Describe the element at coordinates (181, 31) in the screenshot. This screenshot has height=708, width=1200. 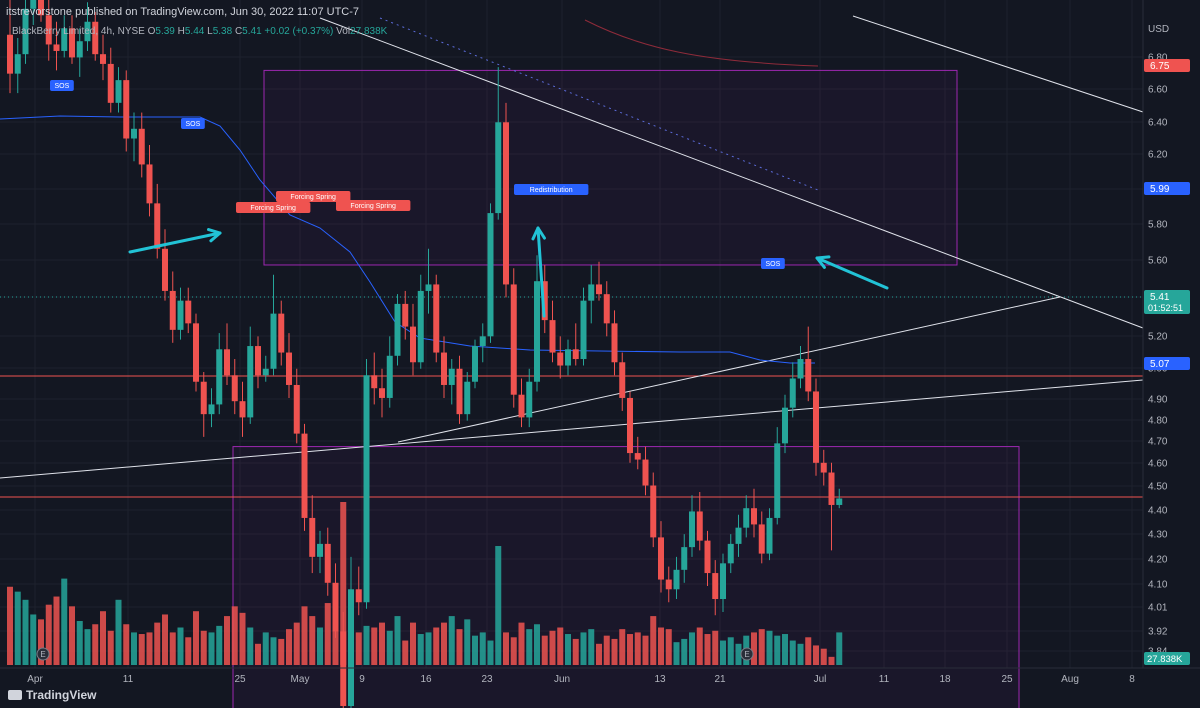
I see `high-label: H` at that location.